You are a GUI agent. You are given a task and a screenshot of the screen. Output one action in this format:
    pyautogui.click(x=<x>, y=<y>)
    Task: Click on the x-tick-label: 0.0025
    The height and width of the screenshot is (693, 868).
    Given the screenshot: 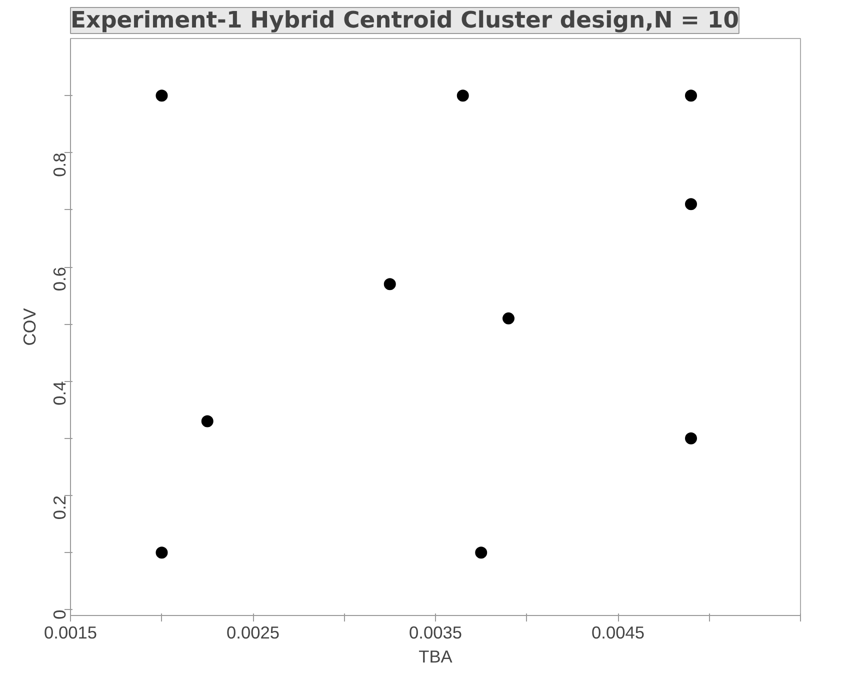 What is the action you would take?
    pyautogui.click(x=253, y=632)
    